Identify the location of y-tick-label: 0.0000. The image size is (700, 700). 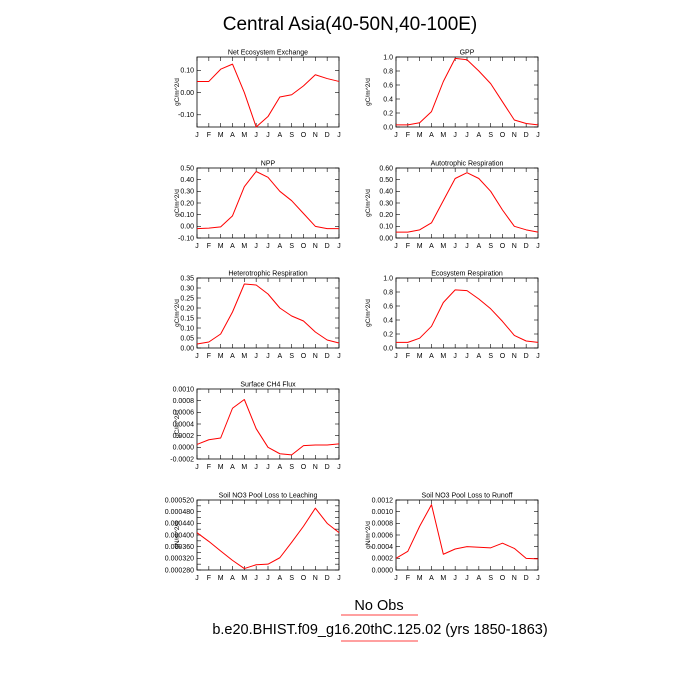
(184, 448).